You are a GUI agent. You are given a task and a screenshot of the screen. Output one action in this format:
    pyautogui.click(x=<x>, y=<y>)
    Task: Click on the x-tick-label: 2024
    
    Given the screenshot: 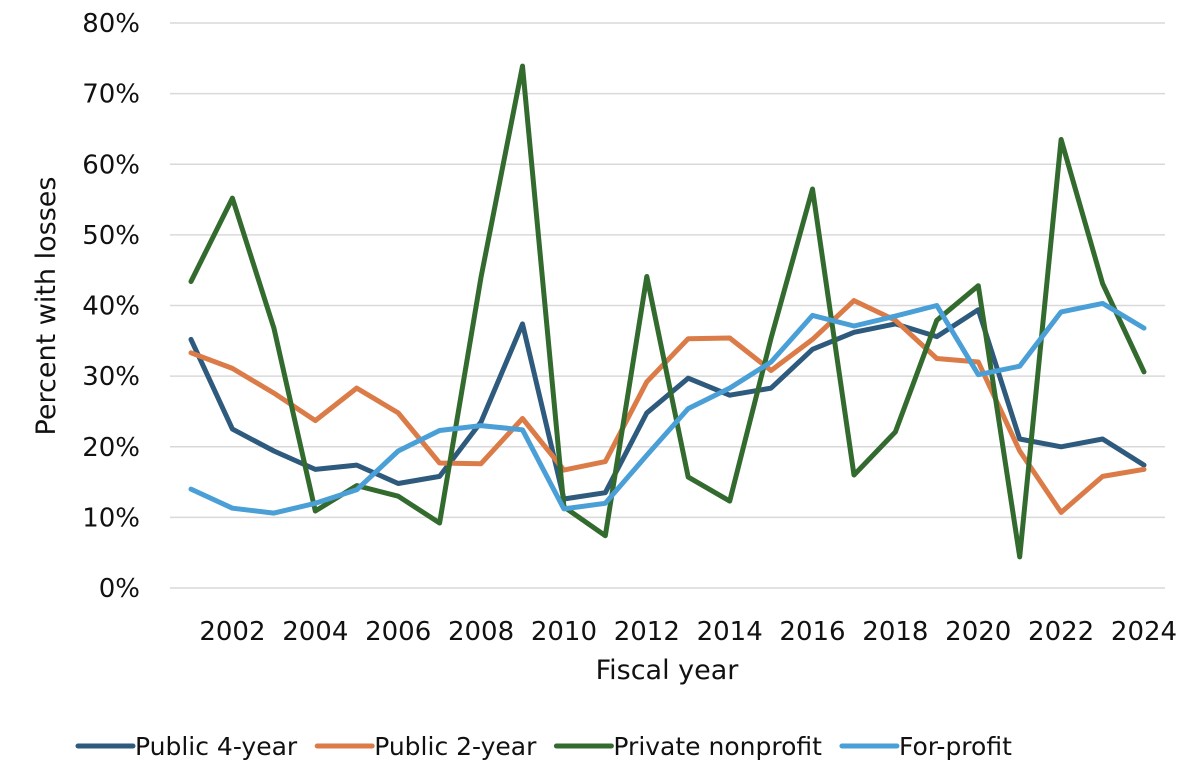 What is the action you would take?
    pyautogui.click(x=1144, y=632)
    